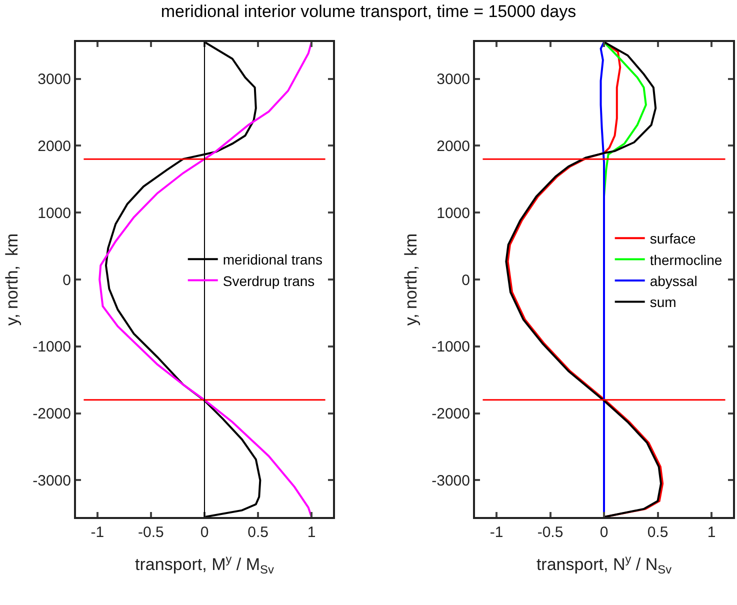  Describe the element at coordinates (663, 302) in the screenshot. I see `legend-label: sum` at that location.